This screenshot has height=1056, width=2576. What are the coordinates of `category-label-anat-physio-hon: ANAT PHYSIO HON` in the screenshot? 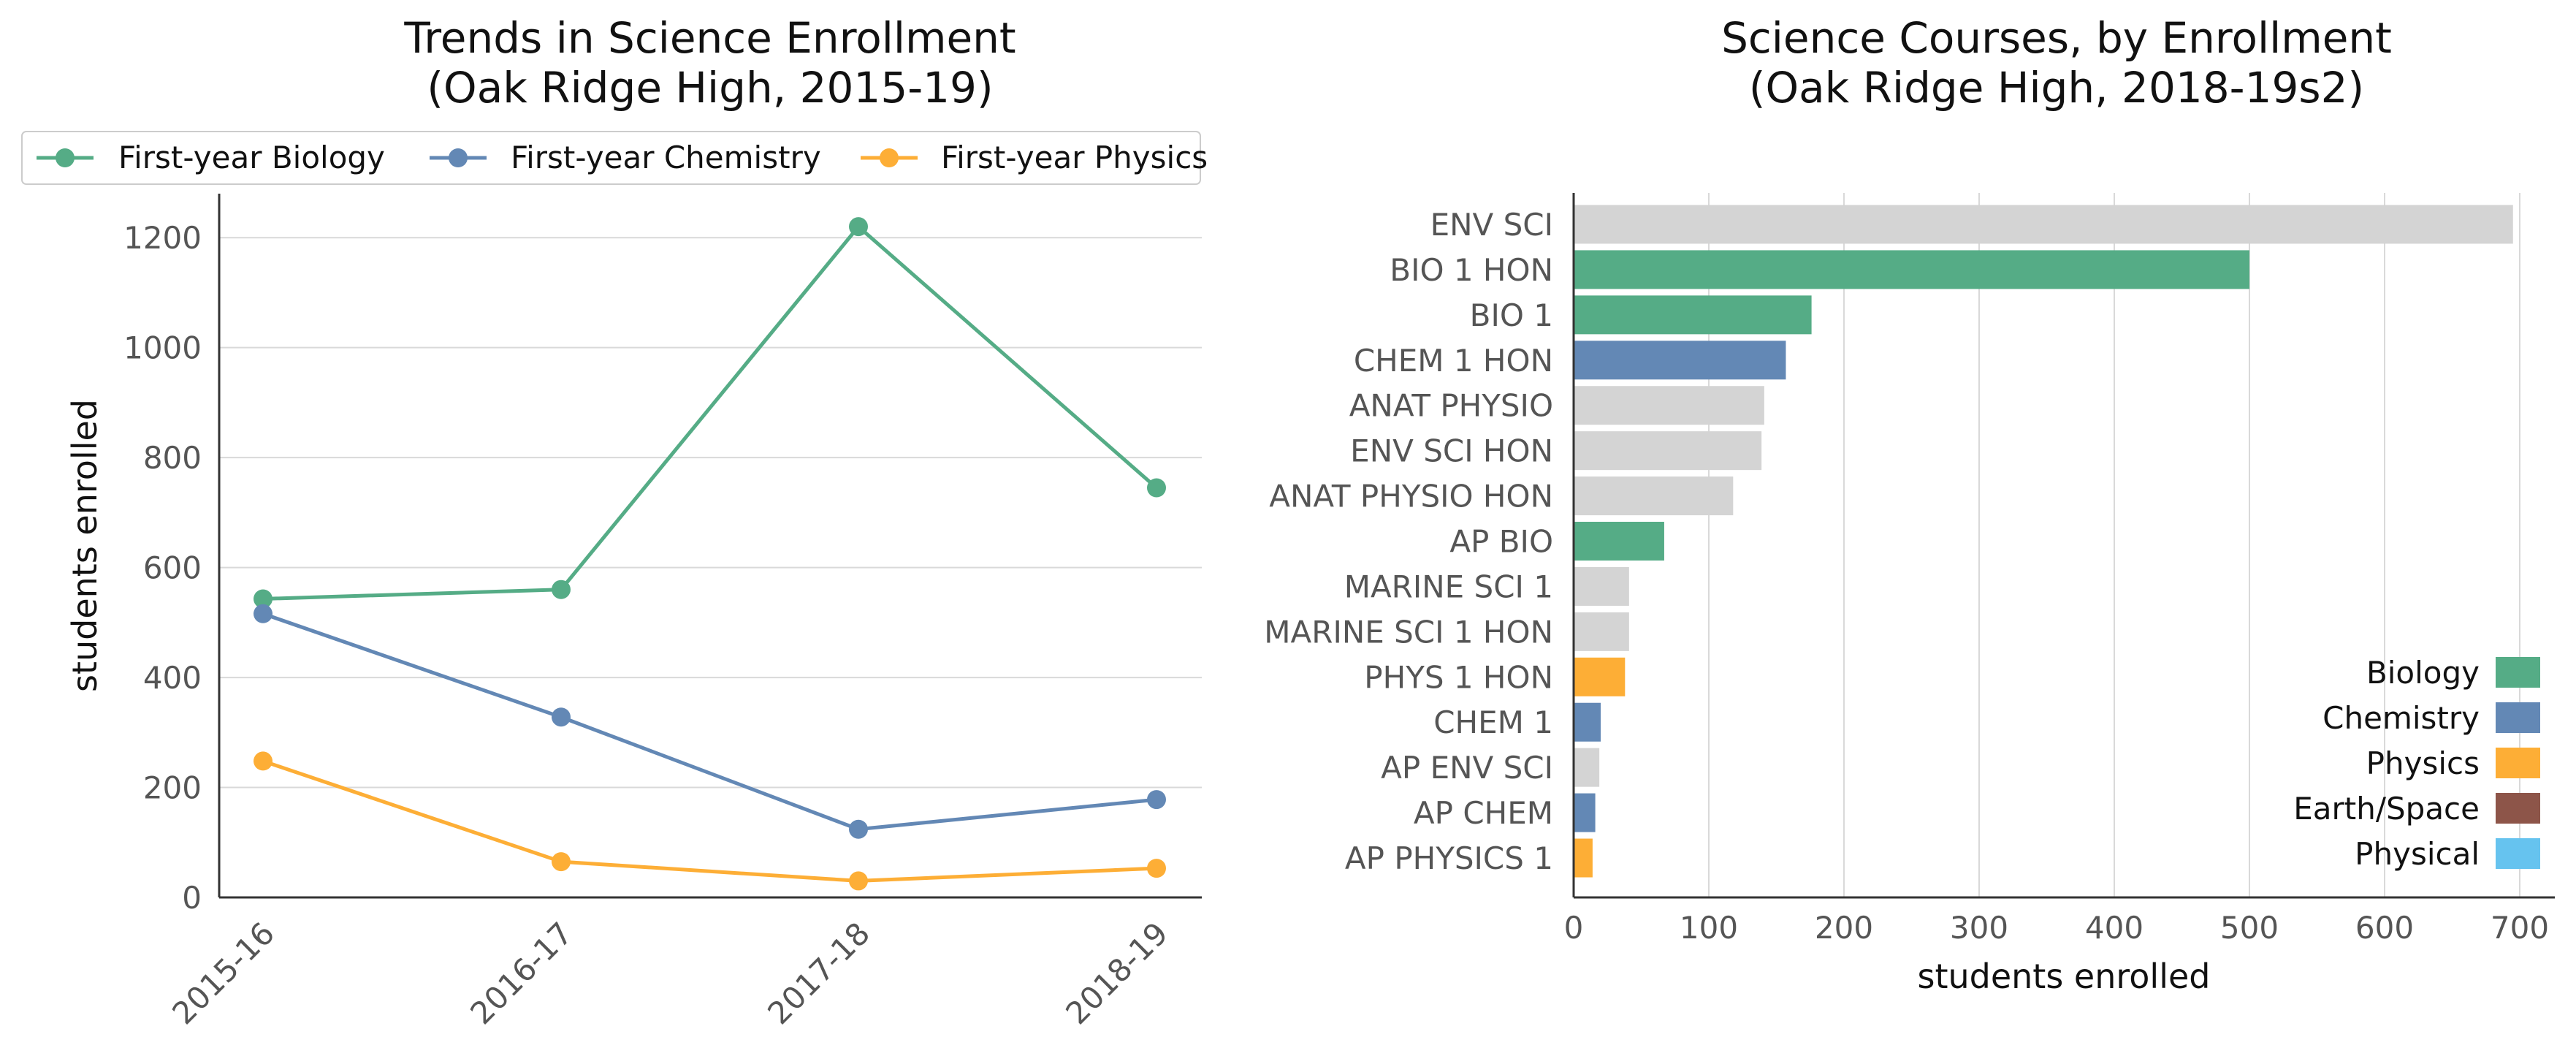 It's located at (1411, 496).